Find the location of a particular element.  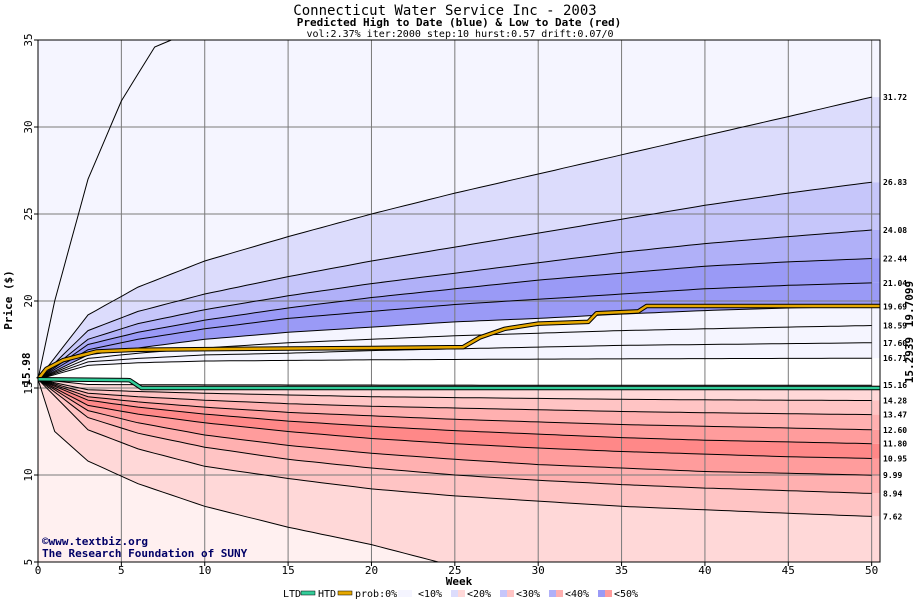

to-date-series is located at coordinates (458, 347).